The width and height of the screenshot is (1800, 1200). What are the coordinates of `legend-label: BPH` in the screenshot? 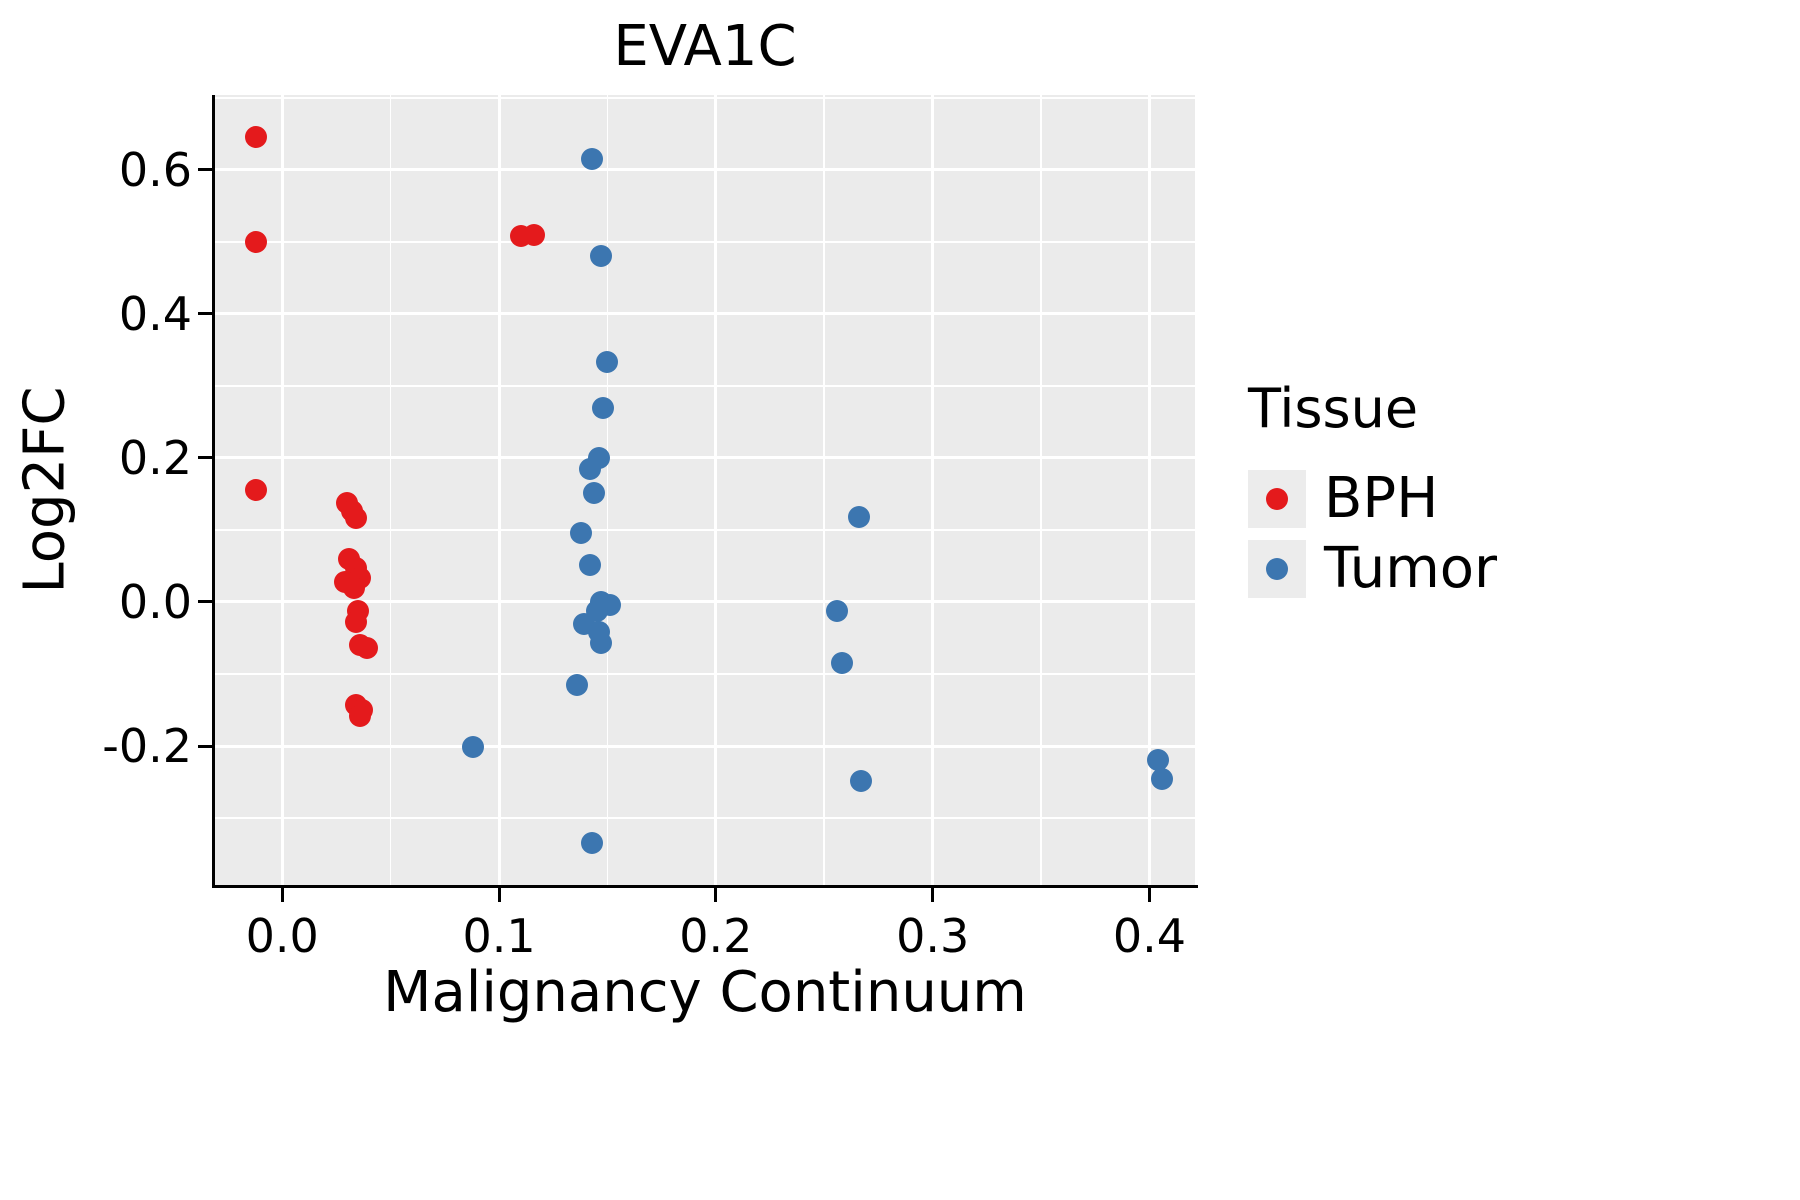 It's located at (1381, 498).